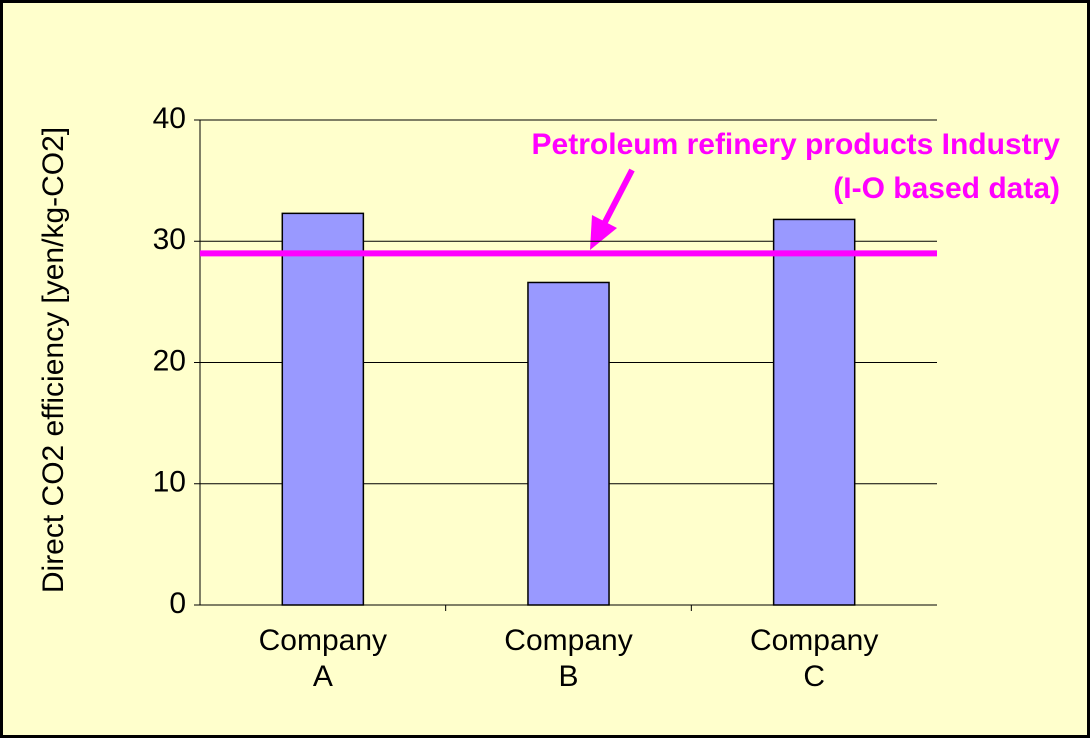  I want to click on y-axis-label: Direct CO2 efficiency [yen/kg-CO2], so click(53, 360).